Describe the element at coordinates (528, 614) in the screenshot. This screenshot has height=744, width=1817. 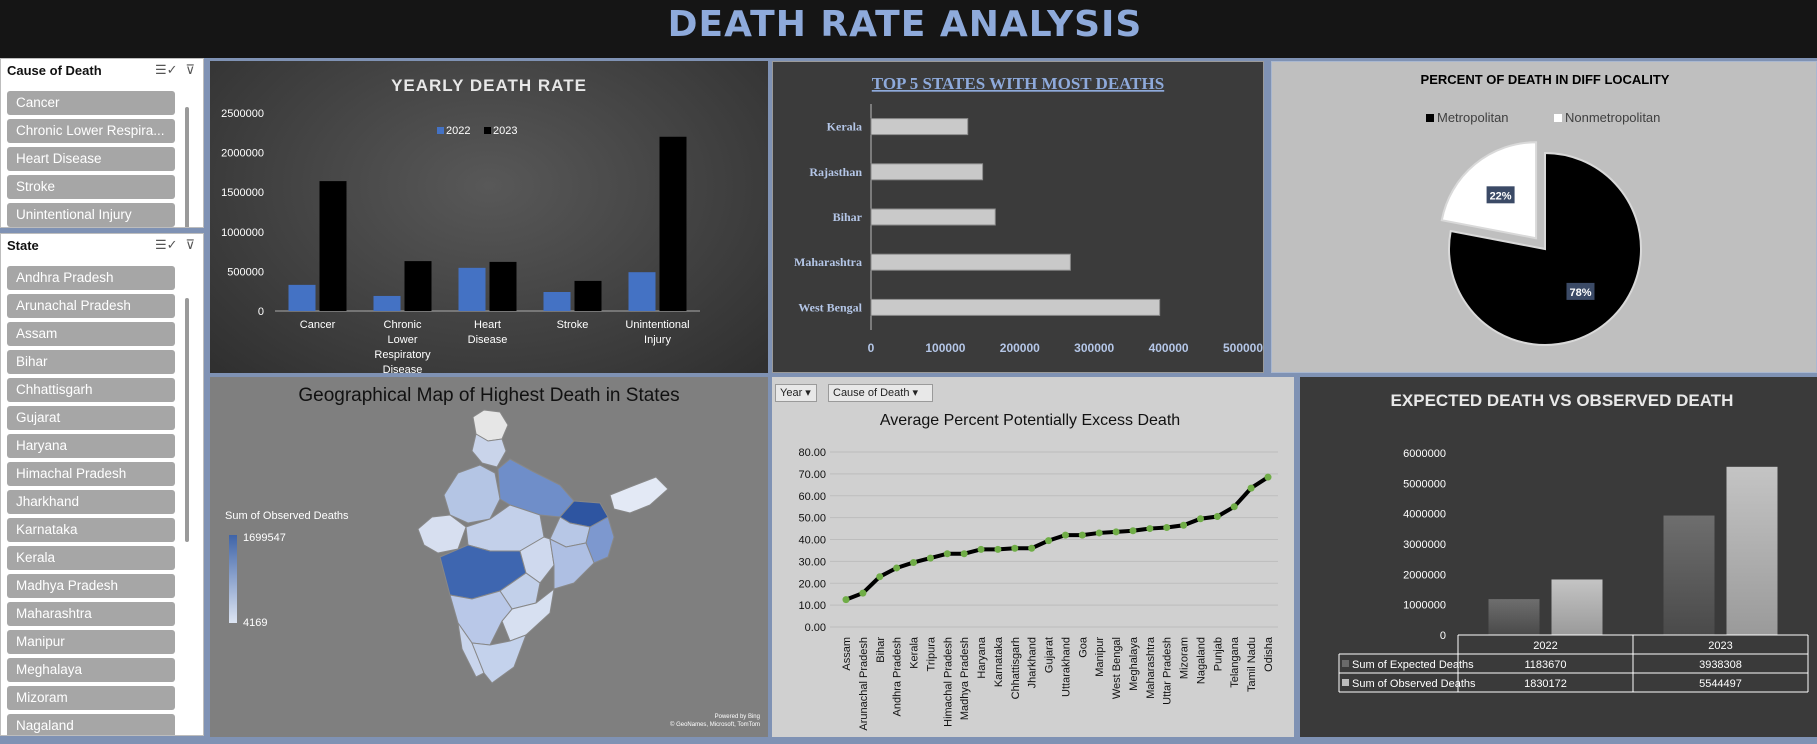
I see `map-region-andhra-pradesh` at that location.